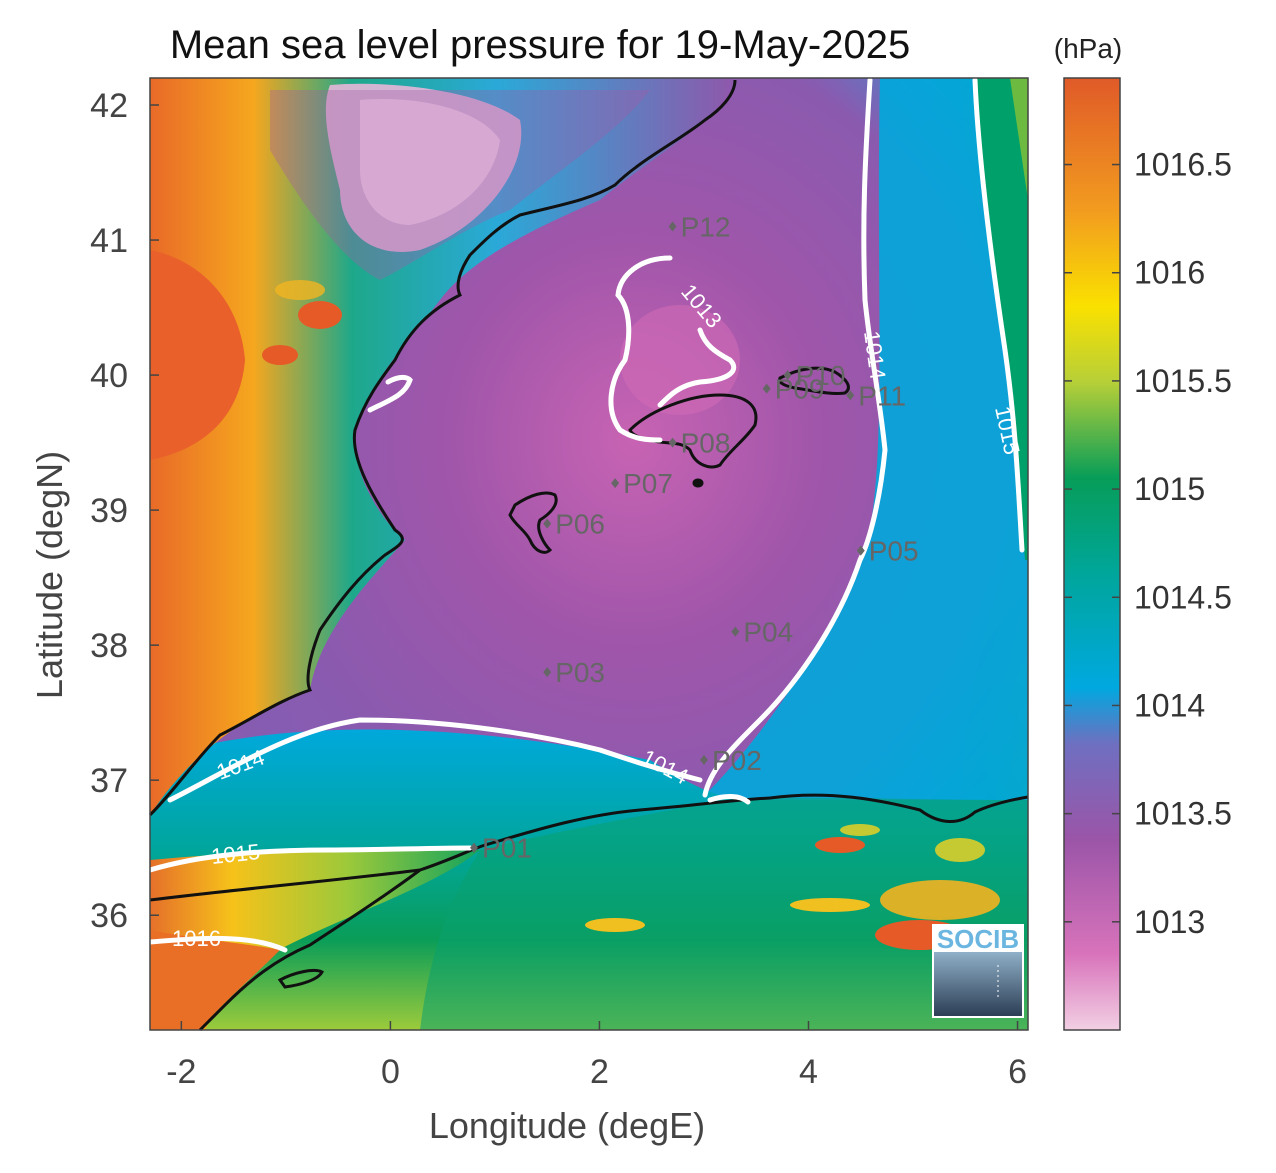  I want to click on coast-menorca, so click(814, 380).